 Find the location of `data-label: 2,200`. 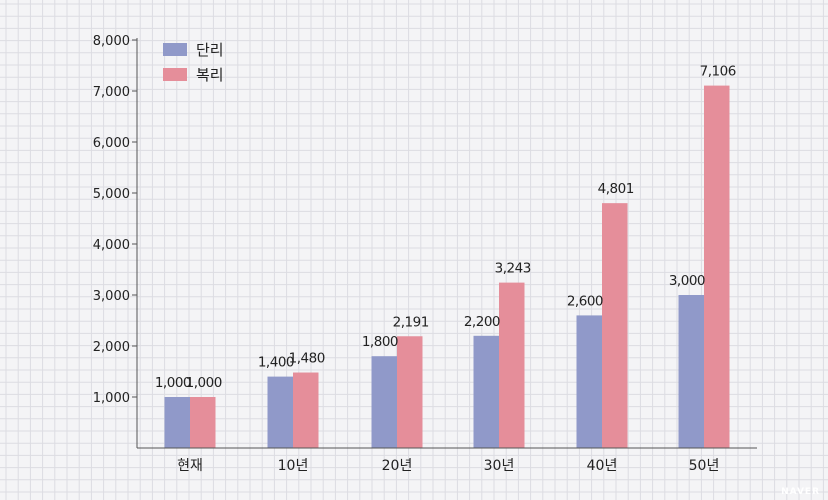

data-label: 2,200 is located at coordinates (482, 322).